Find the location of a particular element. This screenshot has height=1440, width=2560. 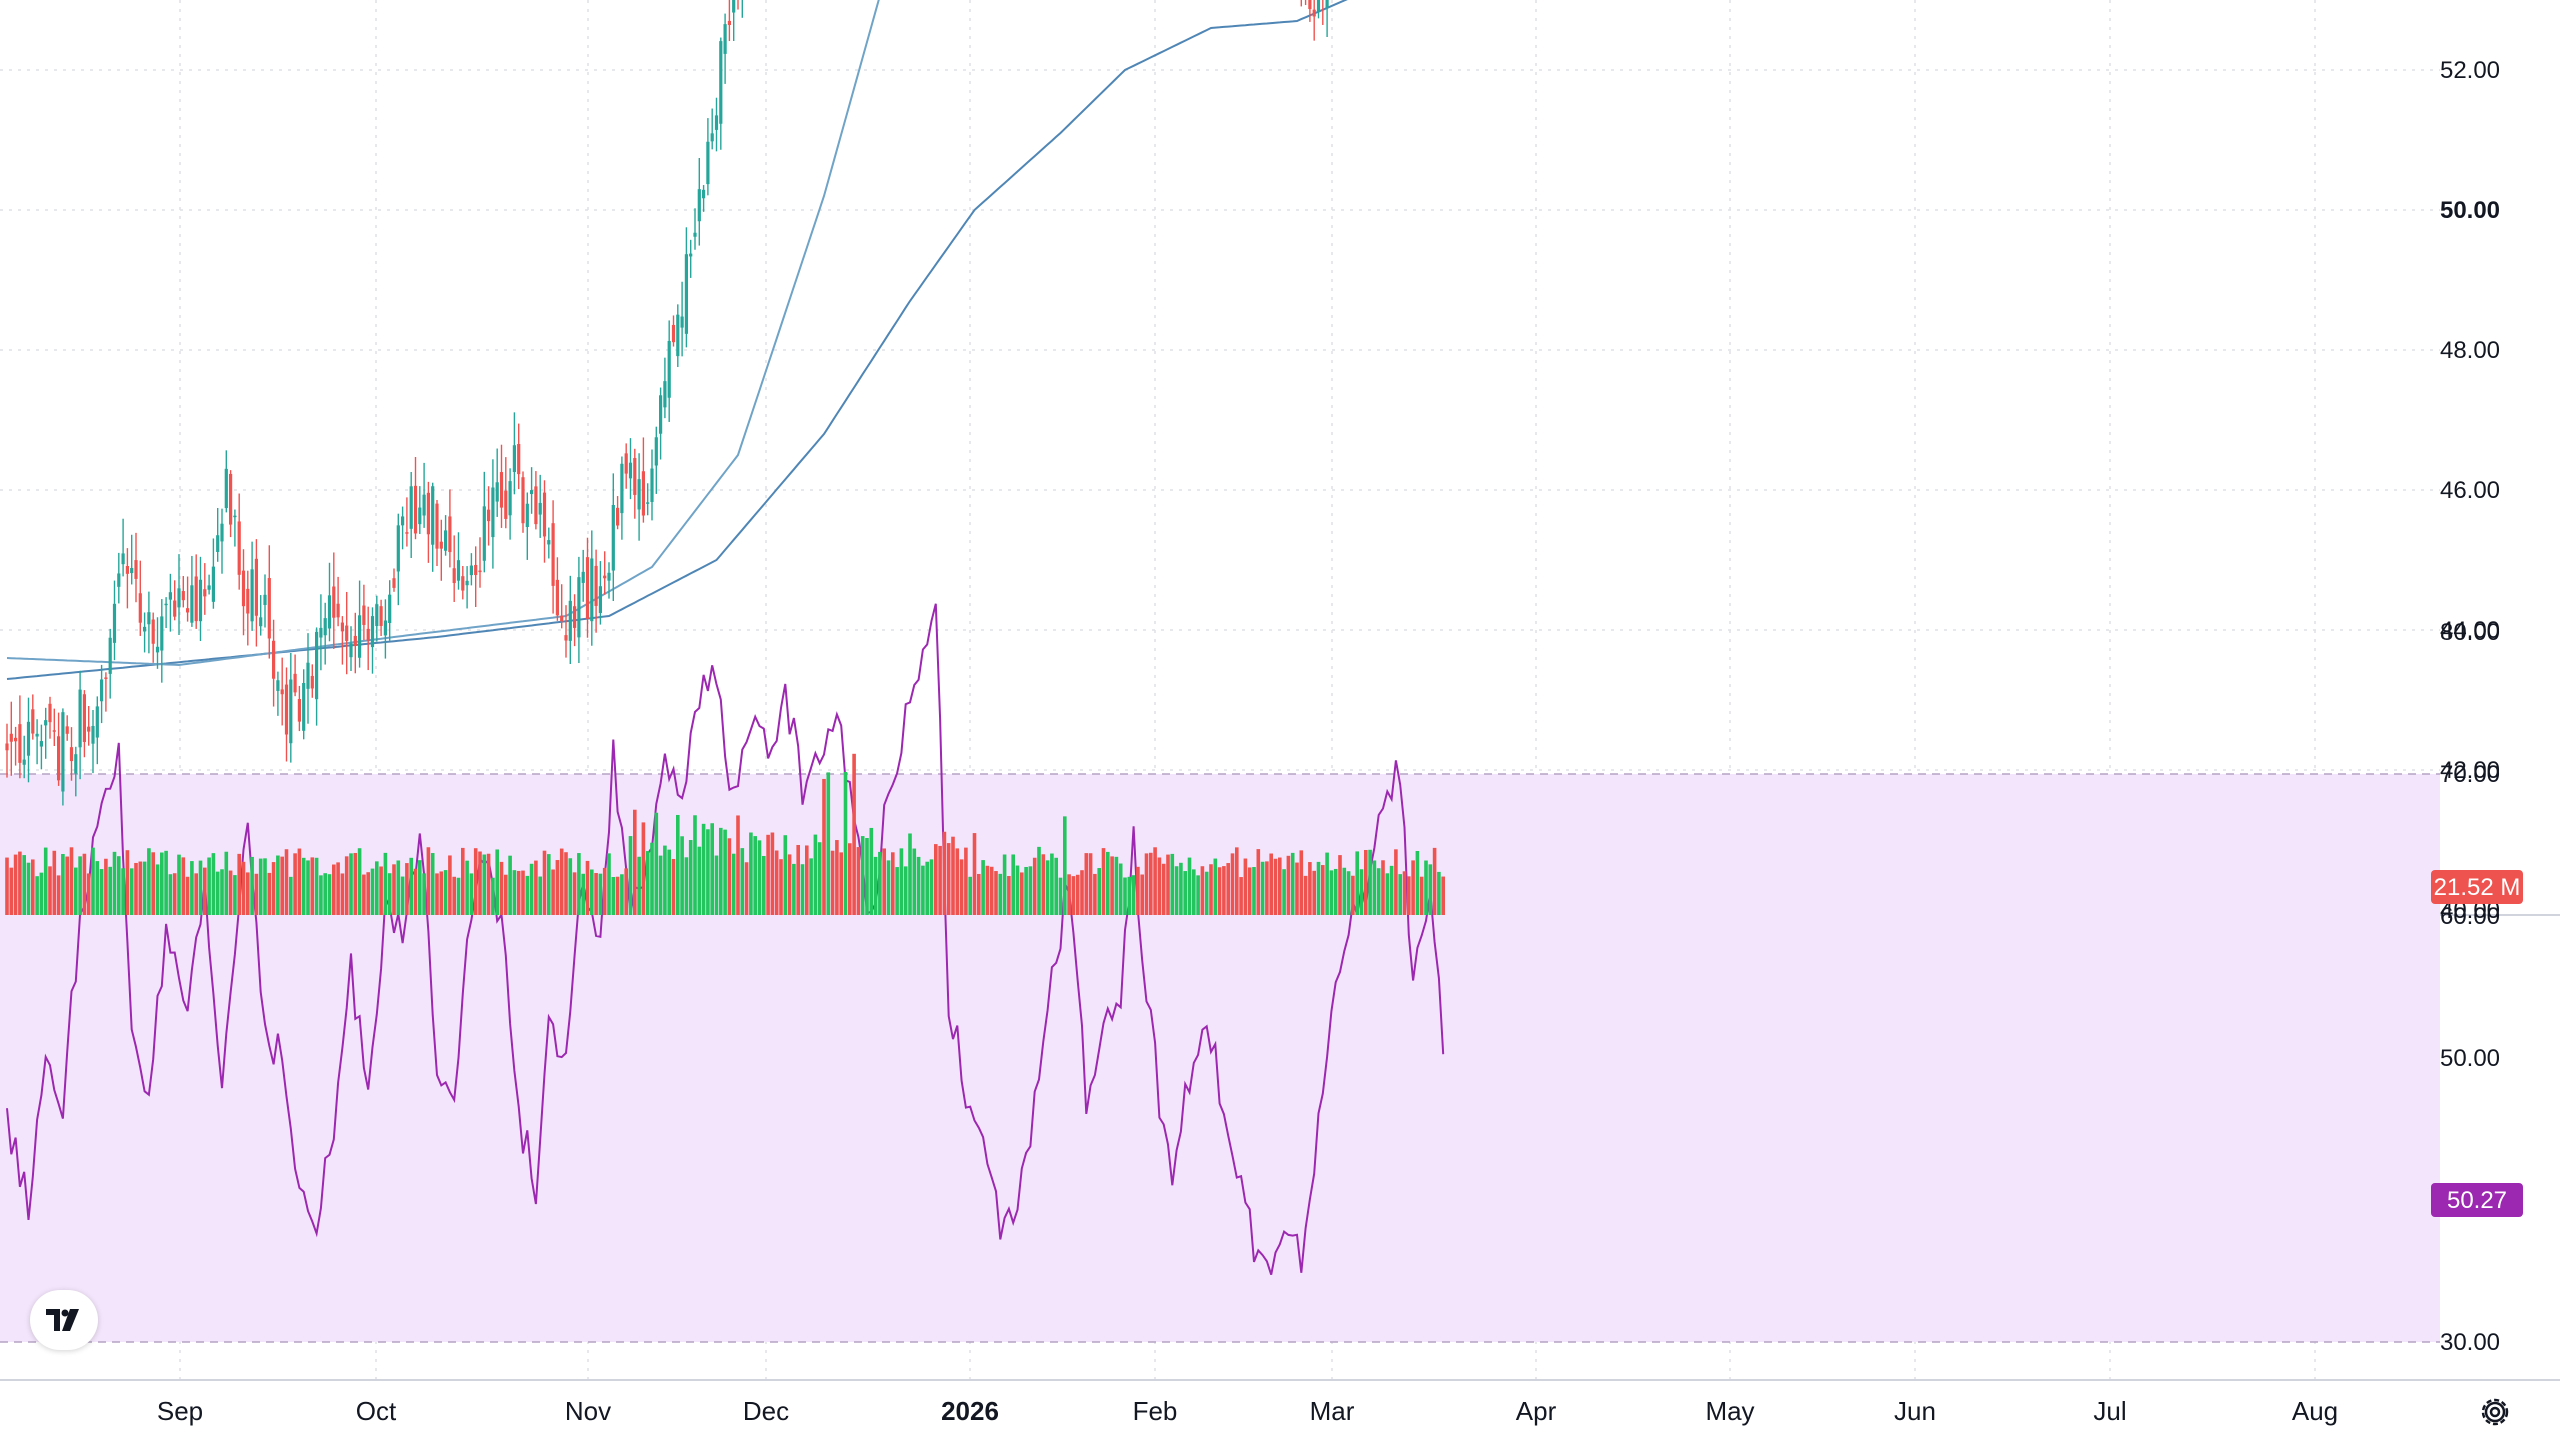

time-axis: Sep Oct Nov Dec 2026 Feb Mar Apr May Jun Jul Aug is located at coordinates (1247, 1411).